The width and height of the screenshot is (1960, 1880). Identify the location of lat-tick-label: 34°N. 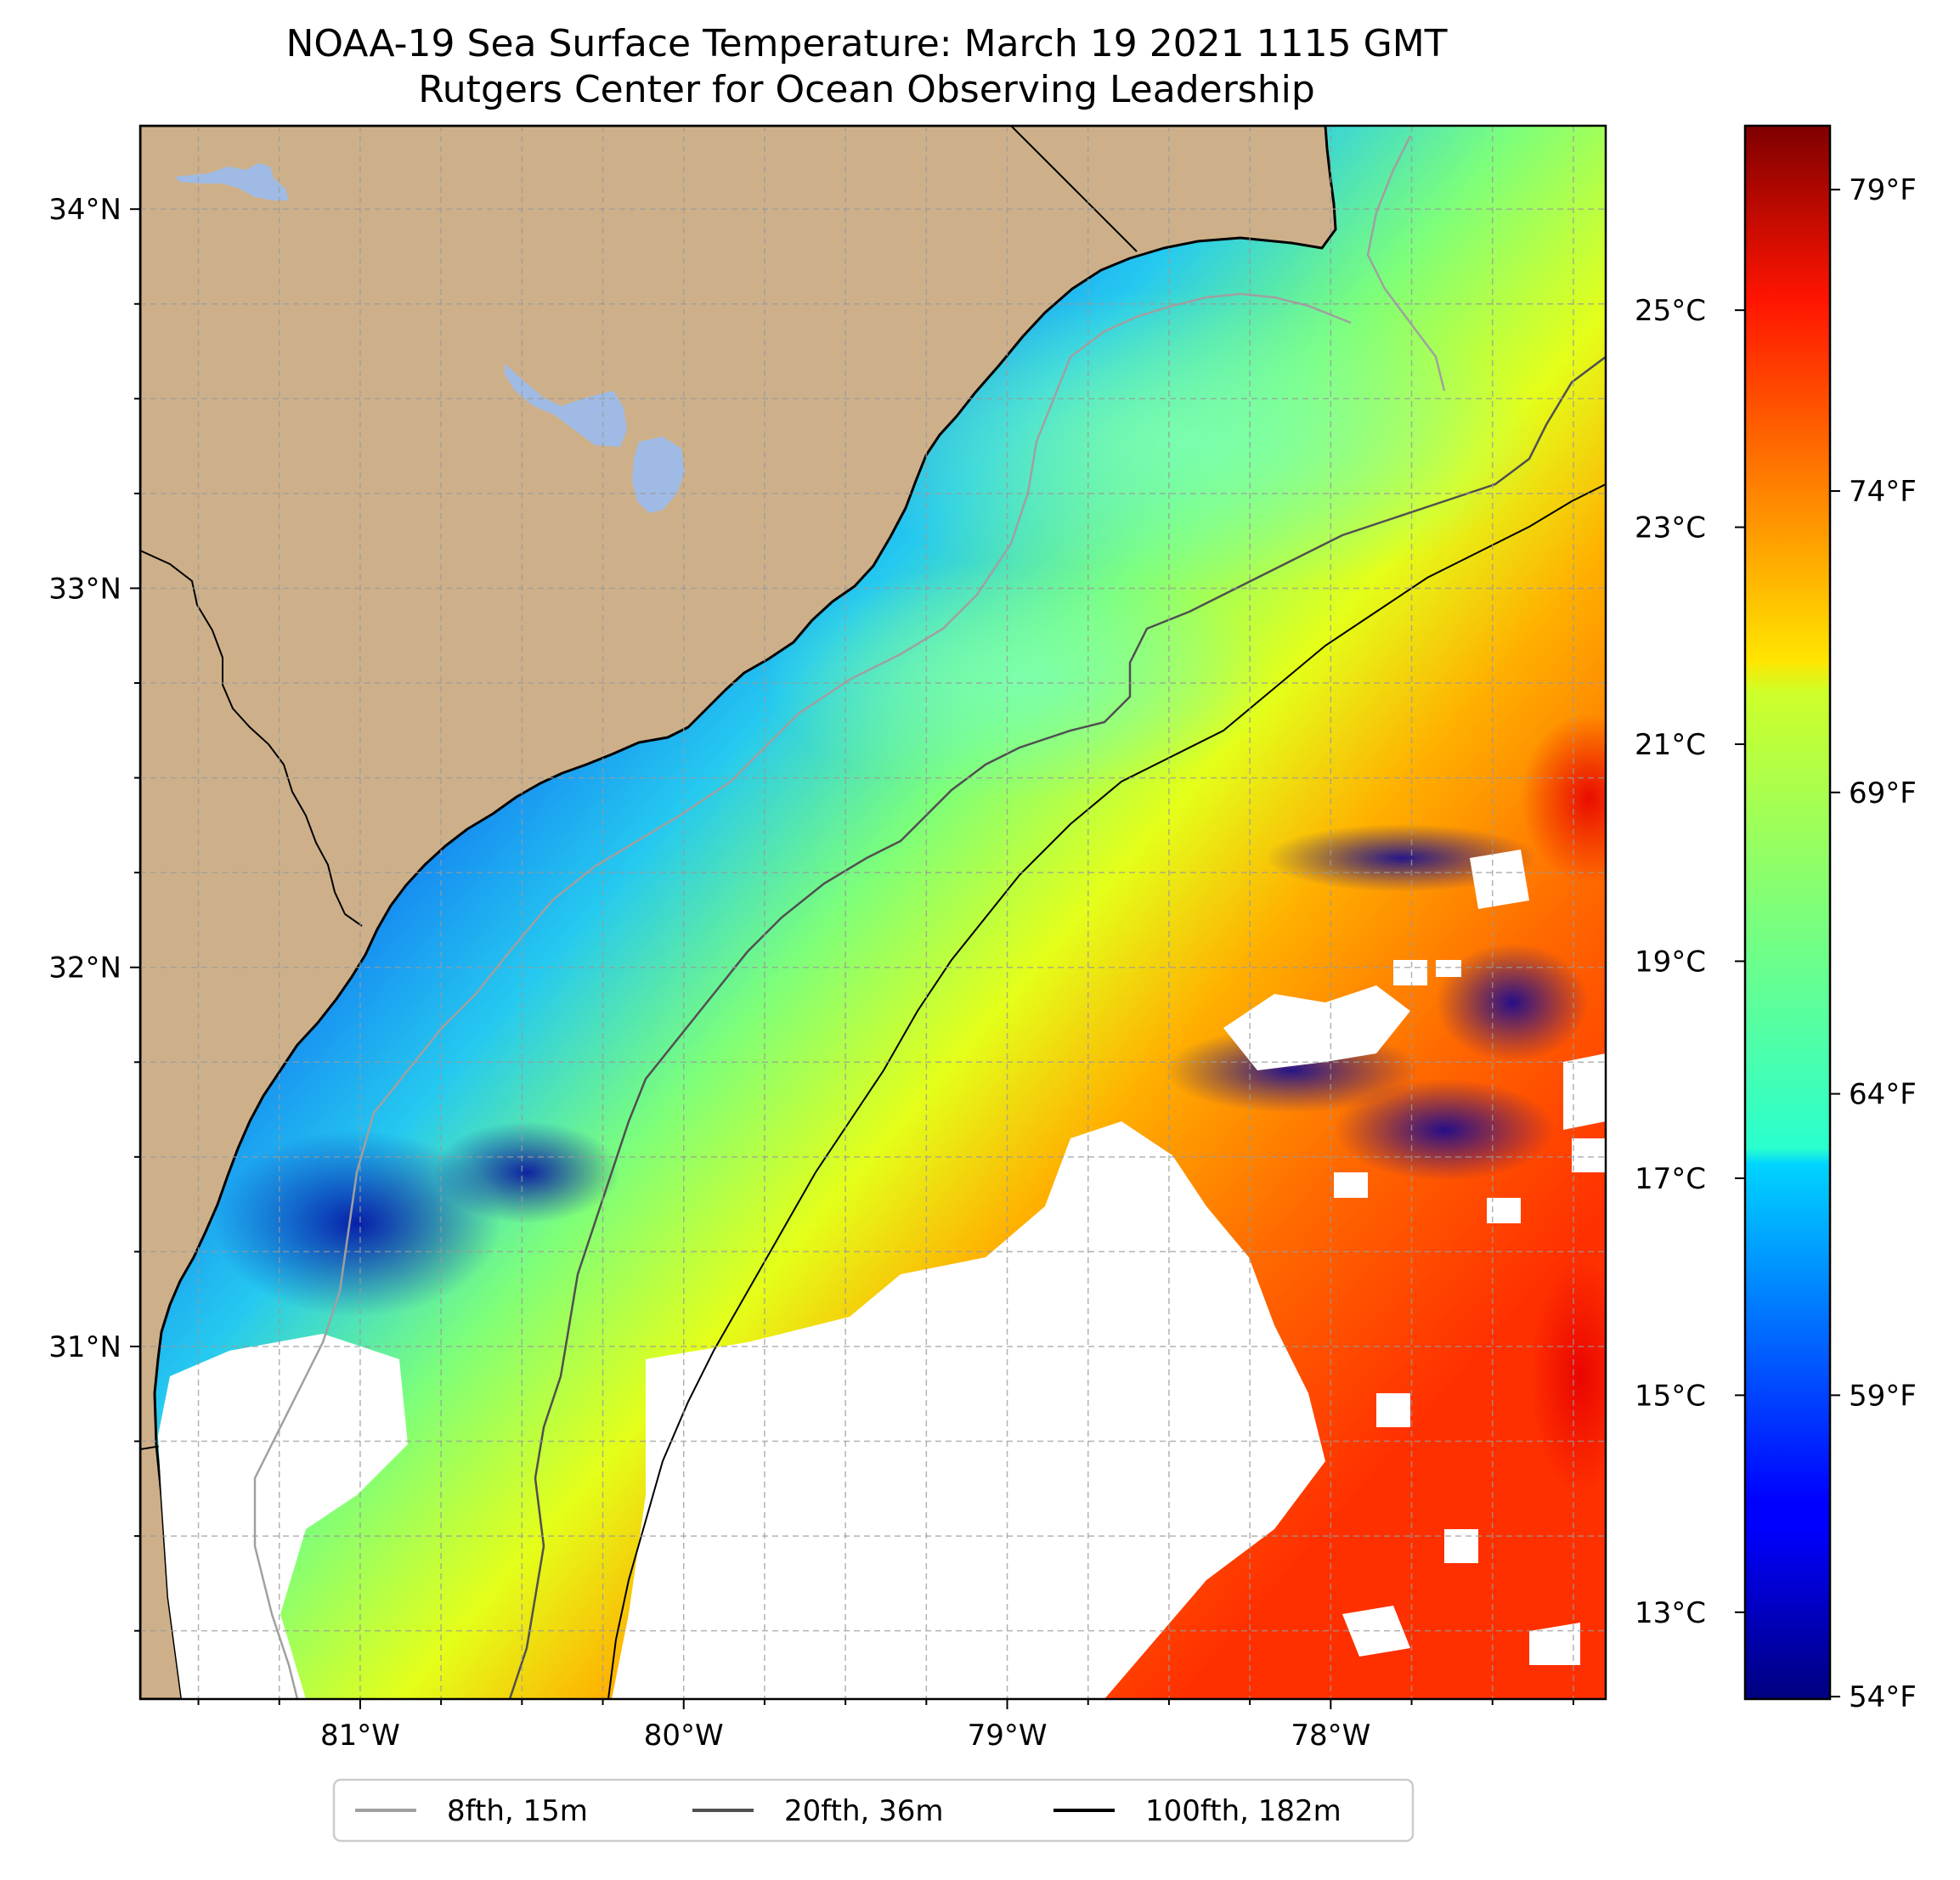
(85, 210).